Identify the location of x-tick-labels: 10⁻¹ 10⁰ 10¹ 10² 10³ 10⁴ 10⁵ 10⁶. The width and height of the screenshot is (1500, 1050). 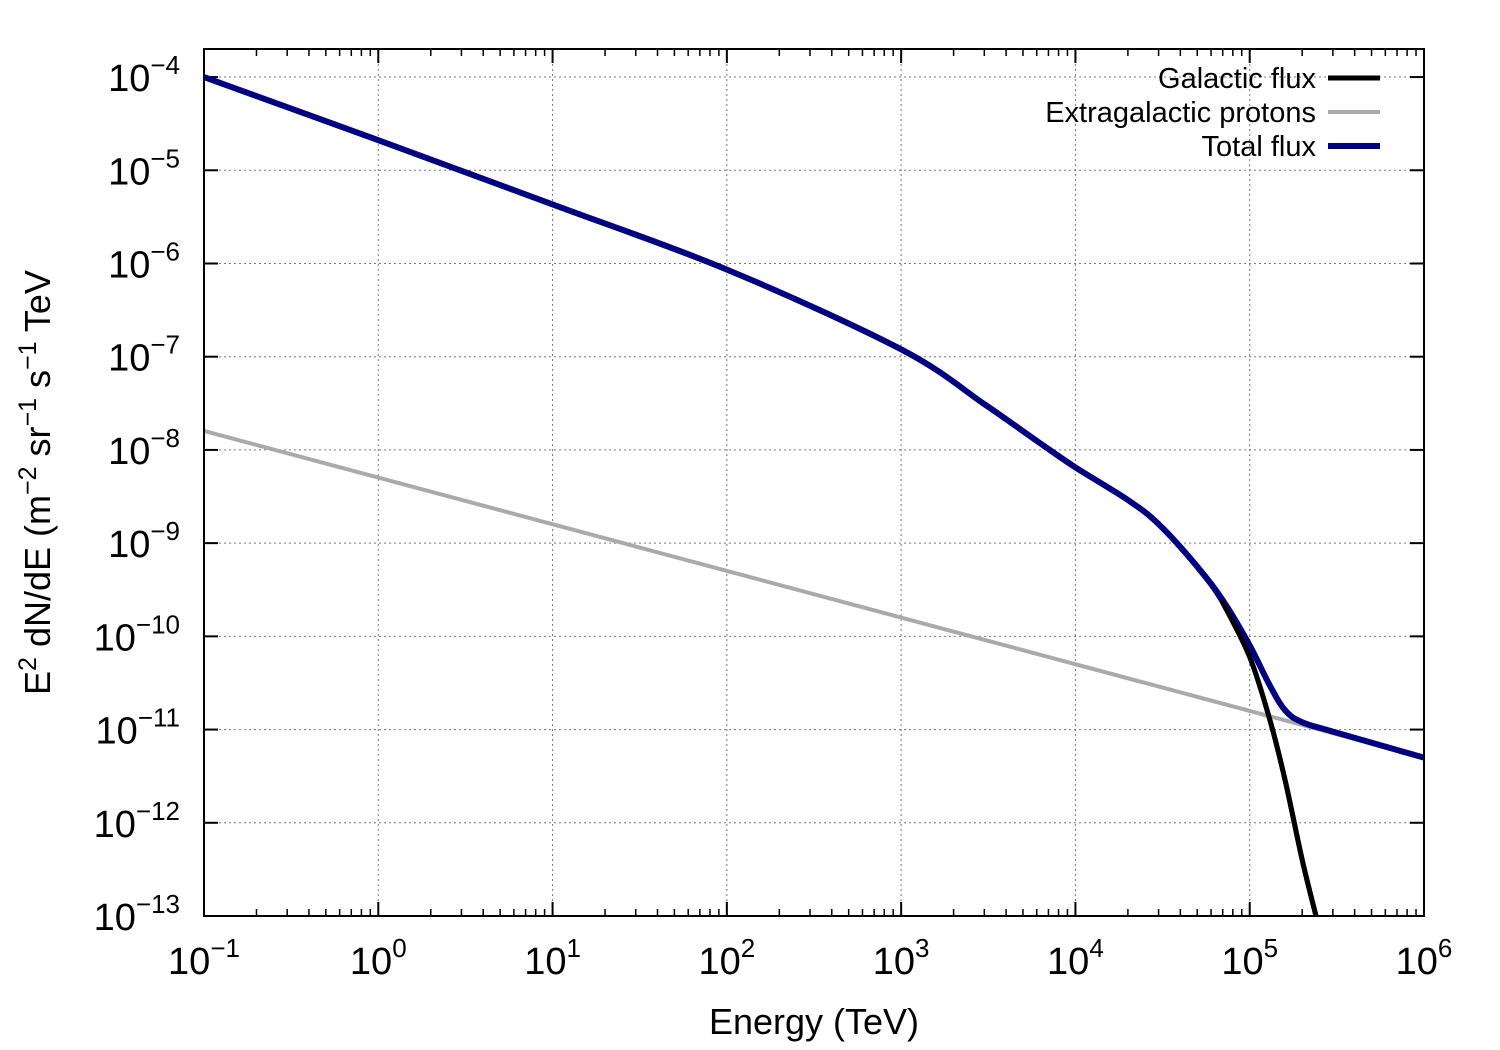
(810, 958).